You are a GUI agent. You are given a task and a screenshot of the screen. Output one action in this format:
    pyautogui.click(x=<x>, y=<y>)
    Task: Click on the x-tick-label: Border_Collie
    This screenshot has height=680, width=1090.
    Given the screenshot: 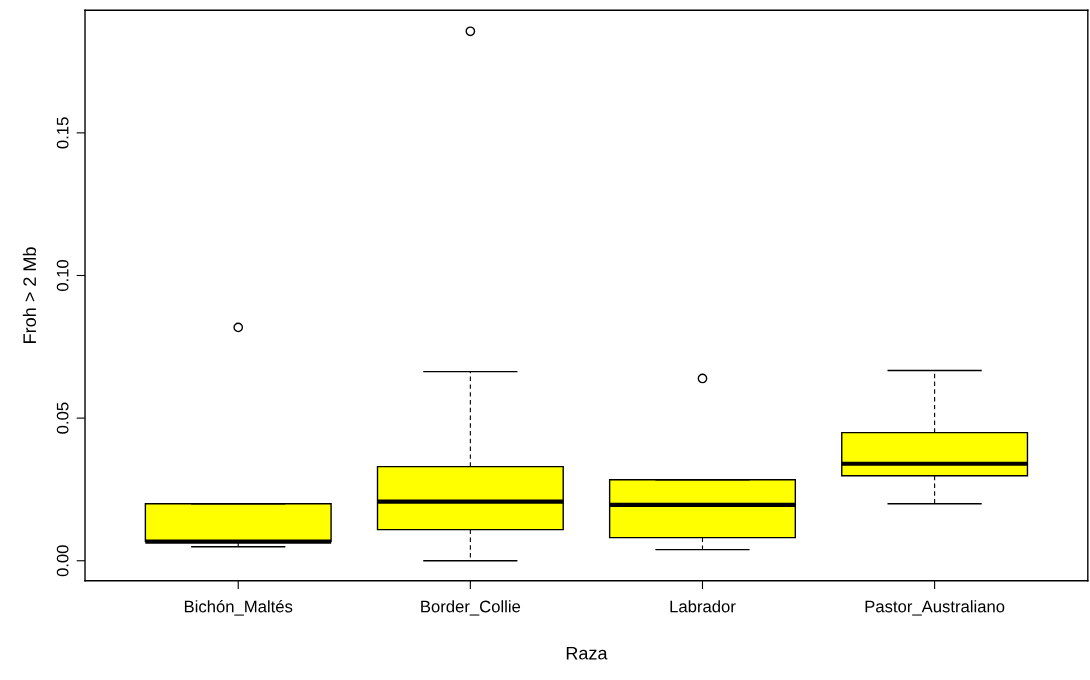 What is the action you would take?
    pyautogui.click(x=471, y=608)
    